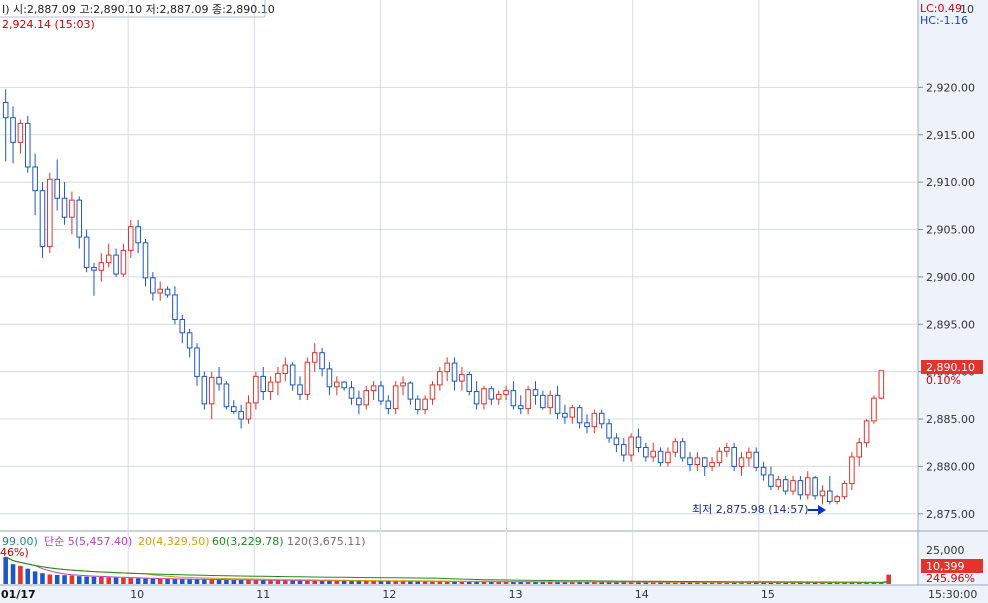  Describe the element at coordinates (18, 594) in the screenshot. I see `time-label-0: 01/17` at that location.